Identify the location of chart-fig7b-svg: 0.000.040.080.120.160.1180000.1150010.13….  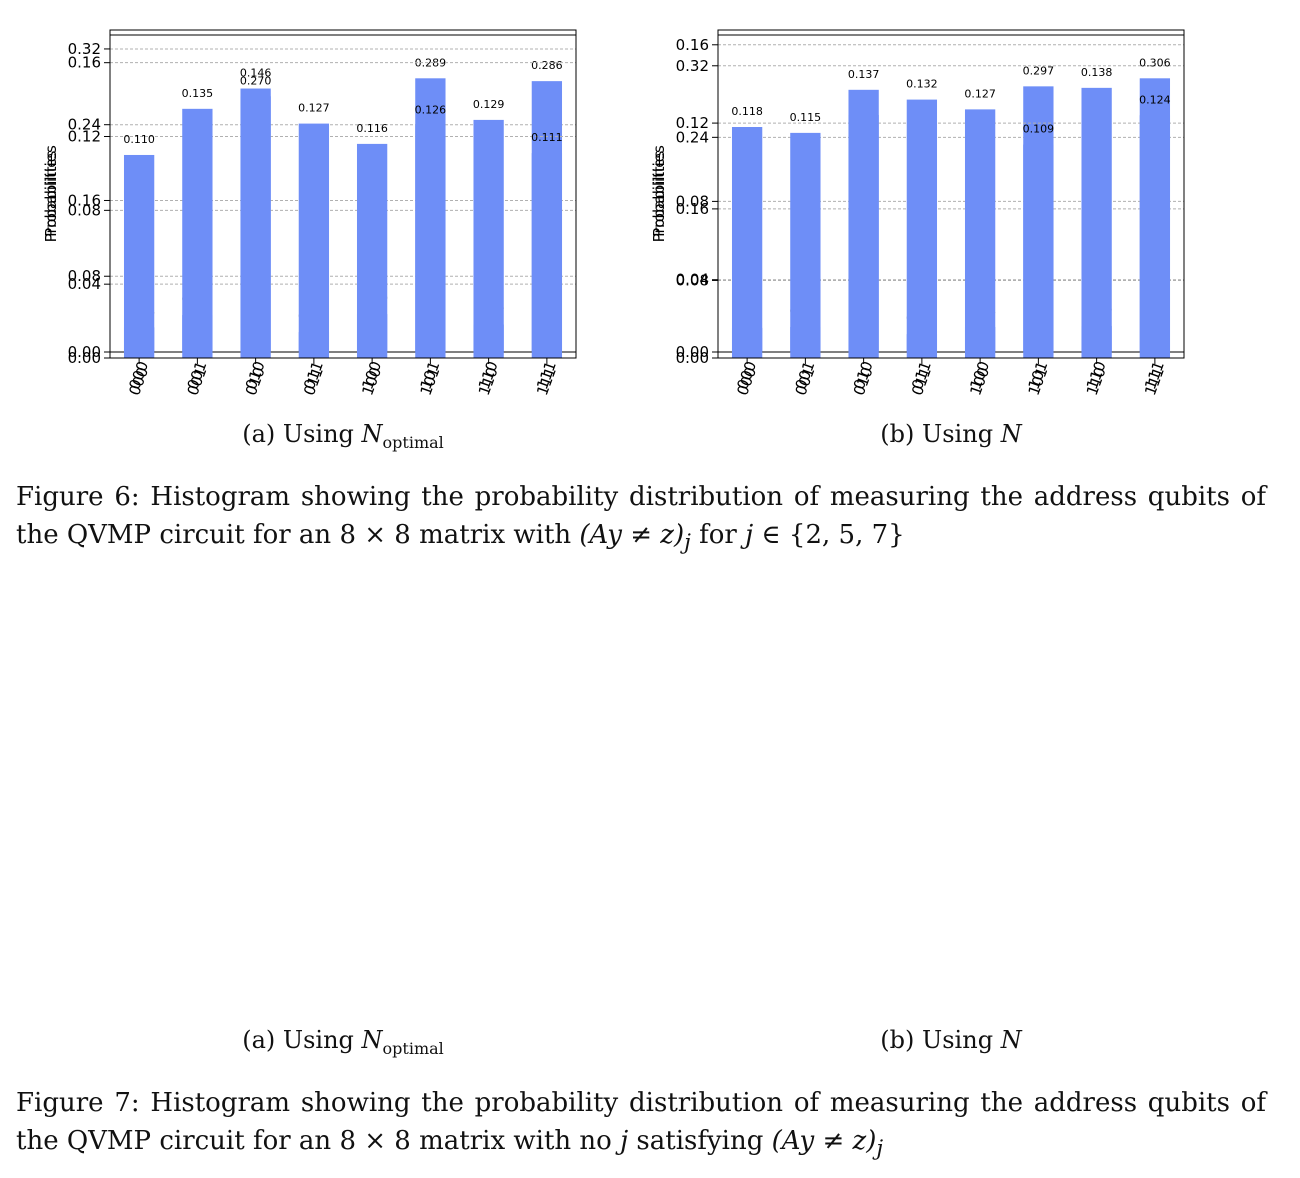
(917, 216).